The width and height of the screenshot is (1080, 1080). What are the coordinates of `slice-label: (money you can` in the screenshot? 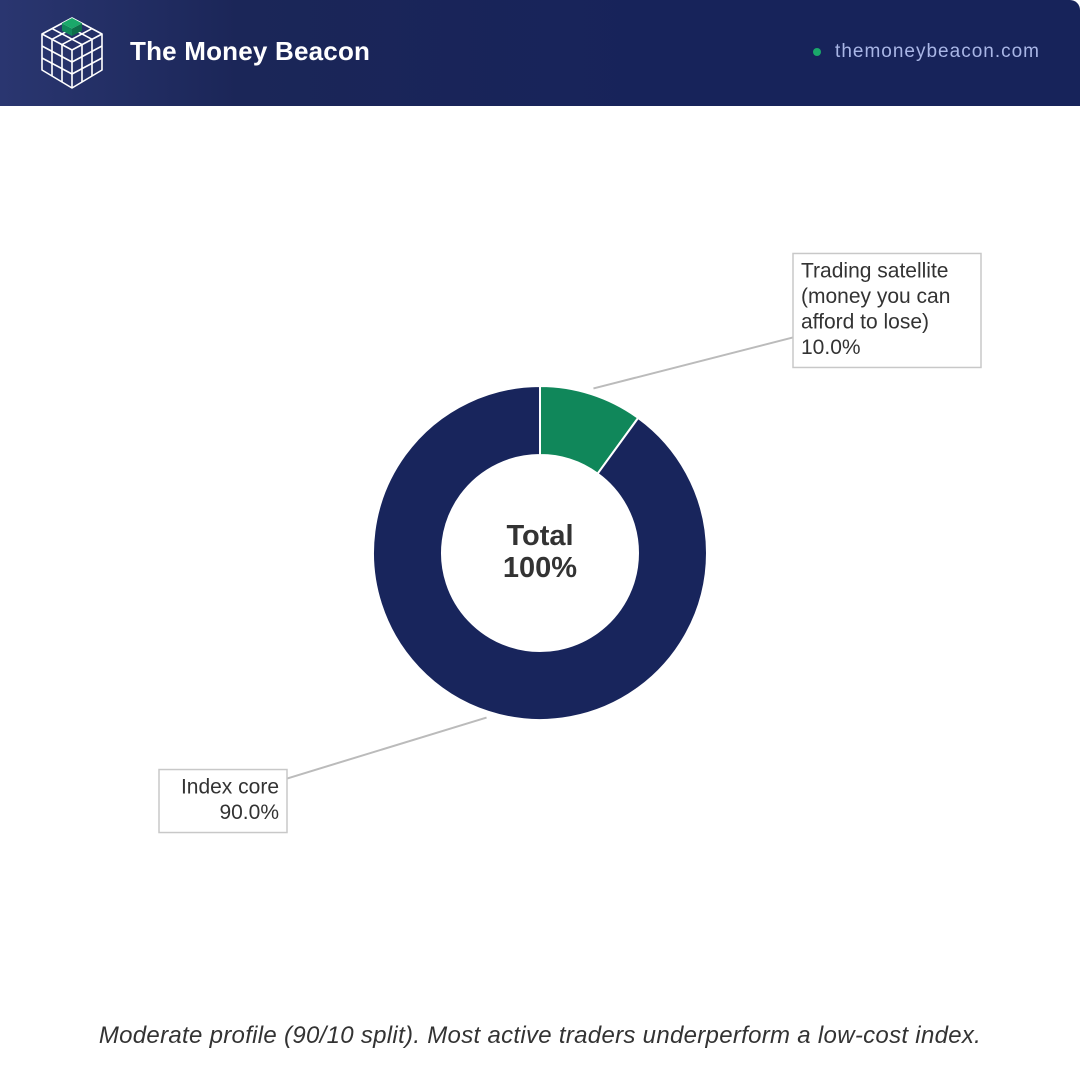 It's located at (875, 296).